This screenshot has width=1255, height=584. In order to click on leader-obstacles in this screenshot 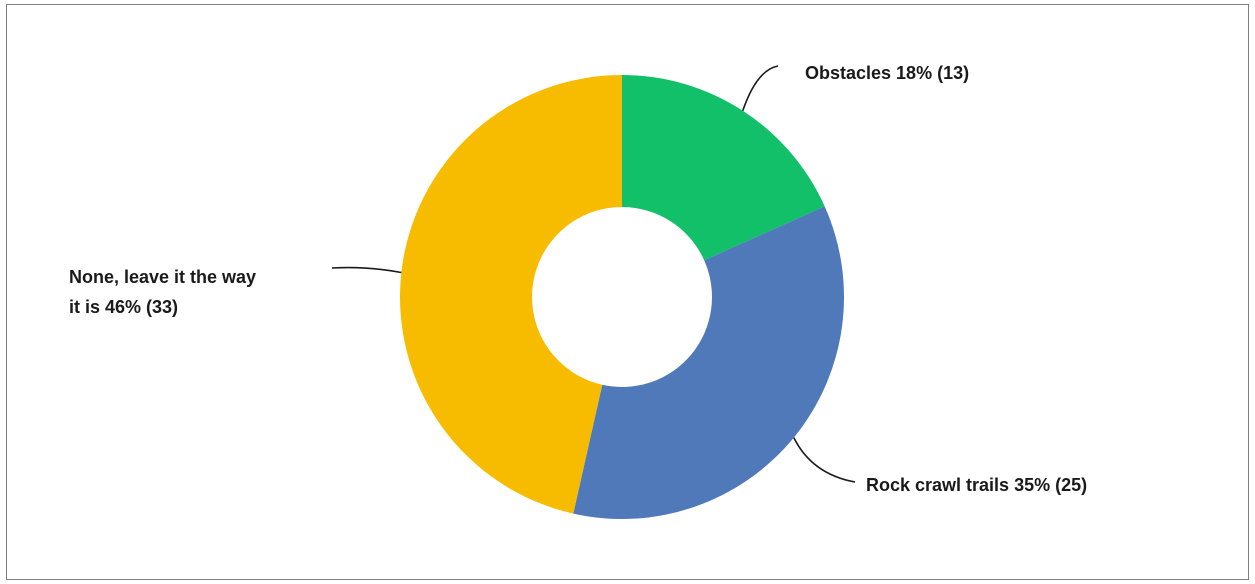, I will do `click(760, 88)`.